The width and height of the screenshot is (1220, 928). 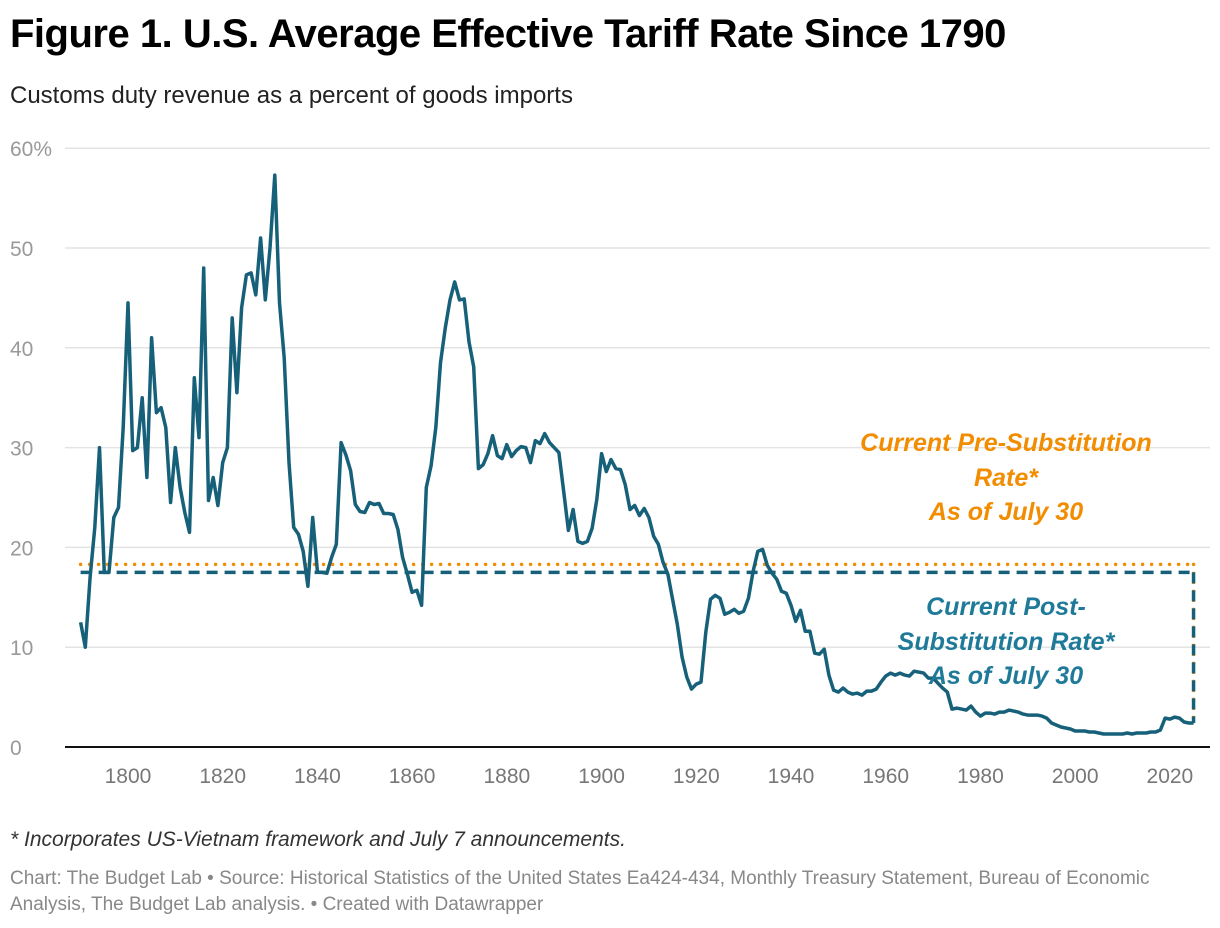 I want to click on x-tick-label: 2000, so click(x=1075, y=776).